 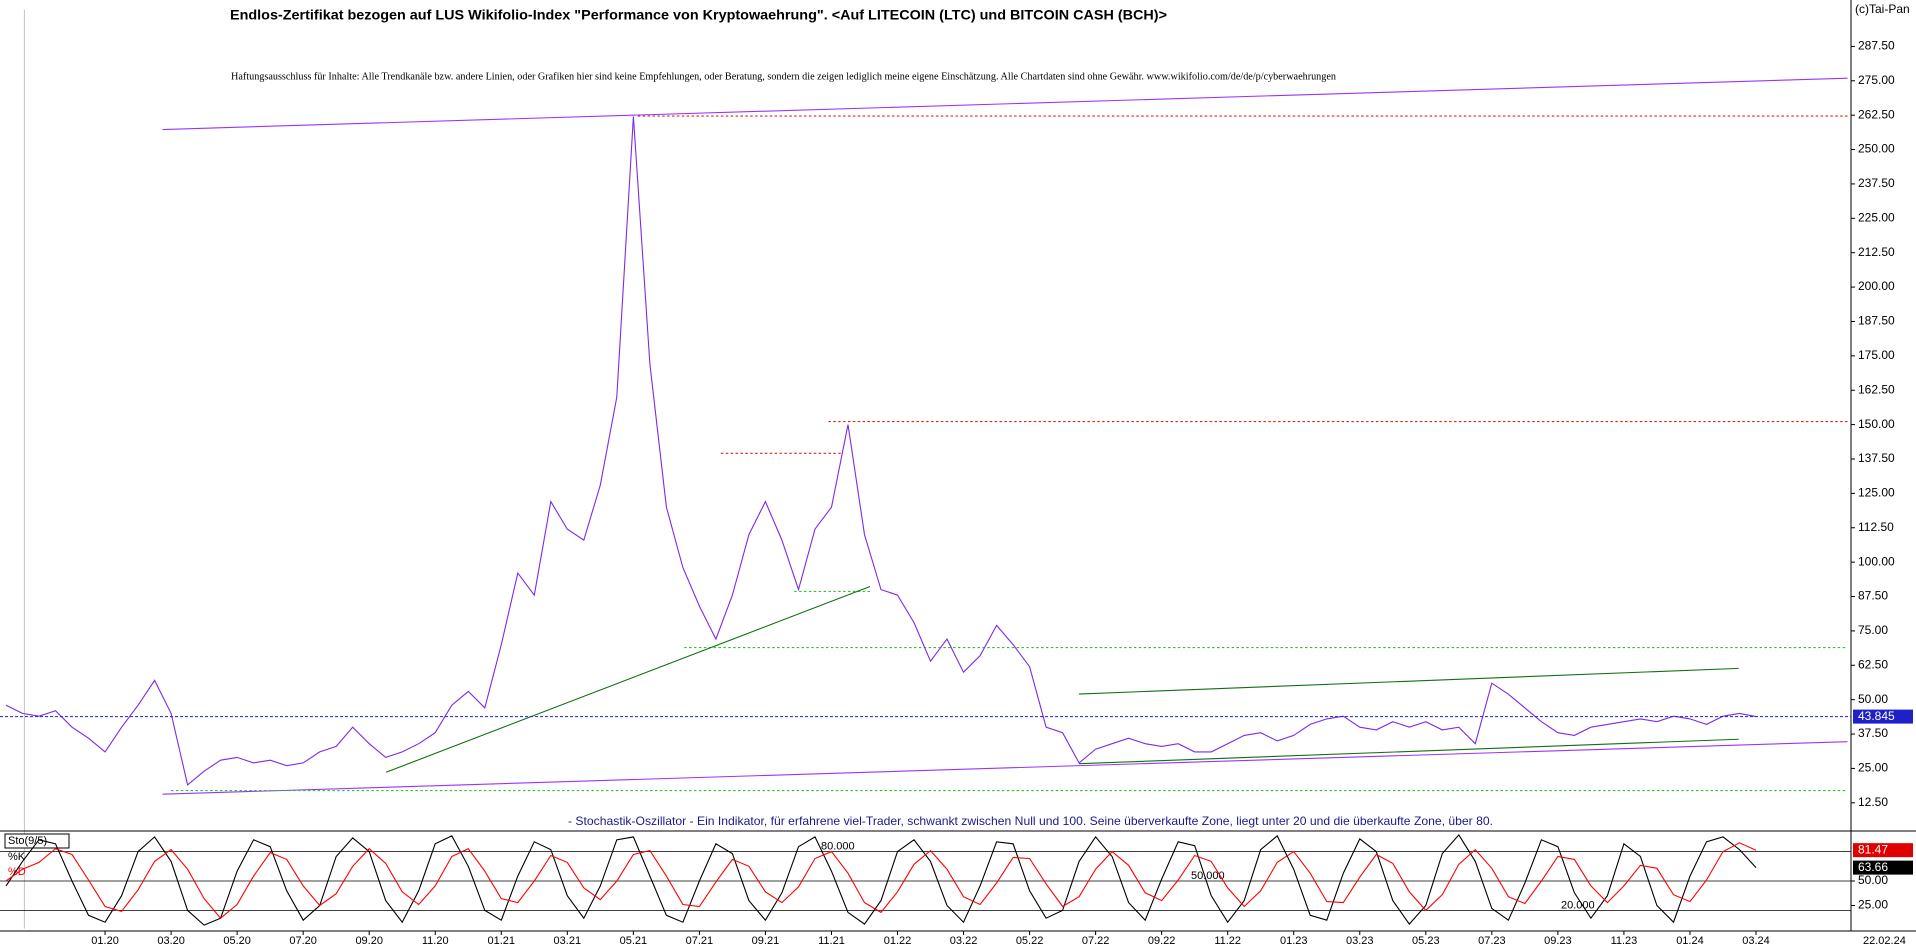 I want to click on series-line, so click(x=881, y=880).